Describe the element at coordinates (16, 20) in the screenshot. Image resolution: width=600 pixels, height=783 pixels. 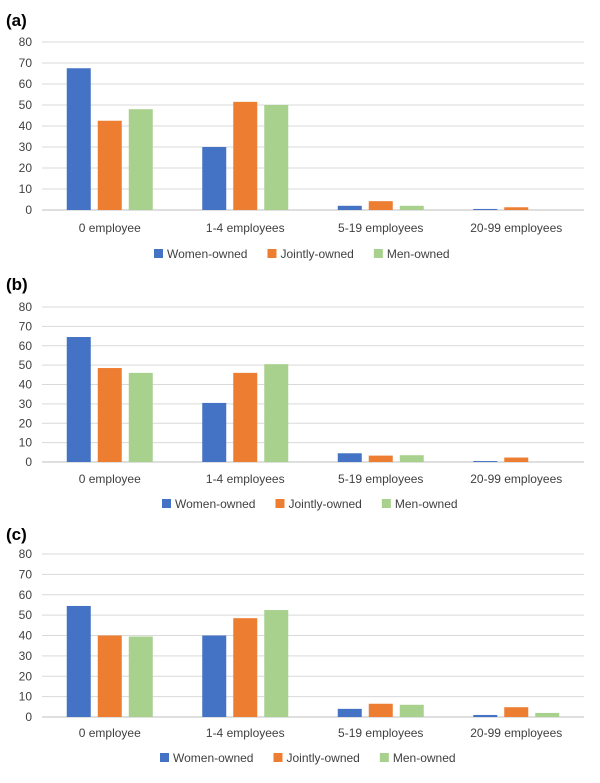
I see `panel-label: (a)` at that location.